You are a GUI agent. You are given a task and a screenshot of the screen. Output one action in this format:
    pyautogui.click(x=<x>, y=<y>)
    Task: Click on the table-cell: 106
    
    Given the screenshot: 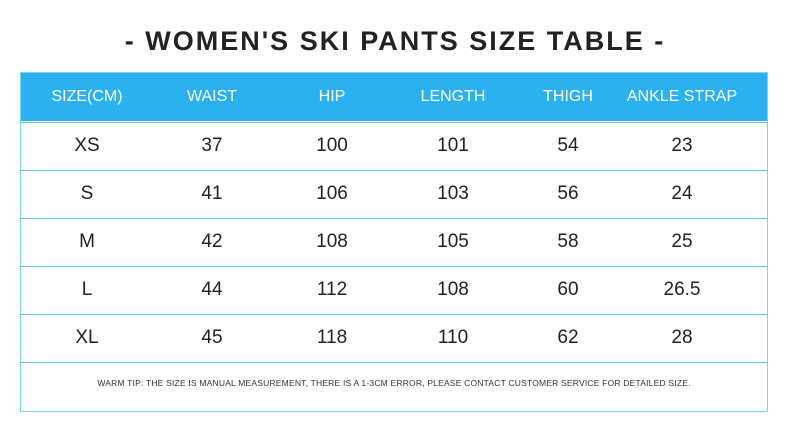 What is the action you would take?
    pyautogui.click(x=332, y=193)
    